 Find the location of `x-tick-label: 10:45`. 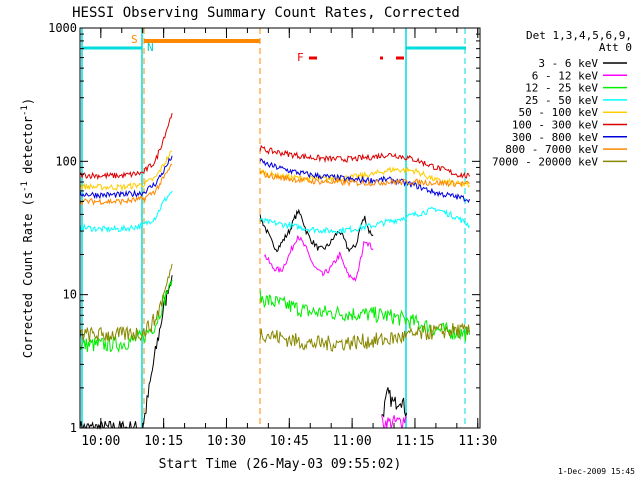

x-tick-label: 10:45 is located at coordinates (289, 441).